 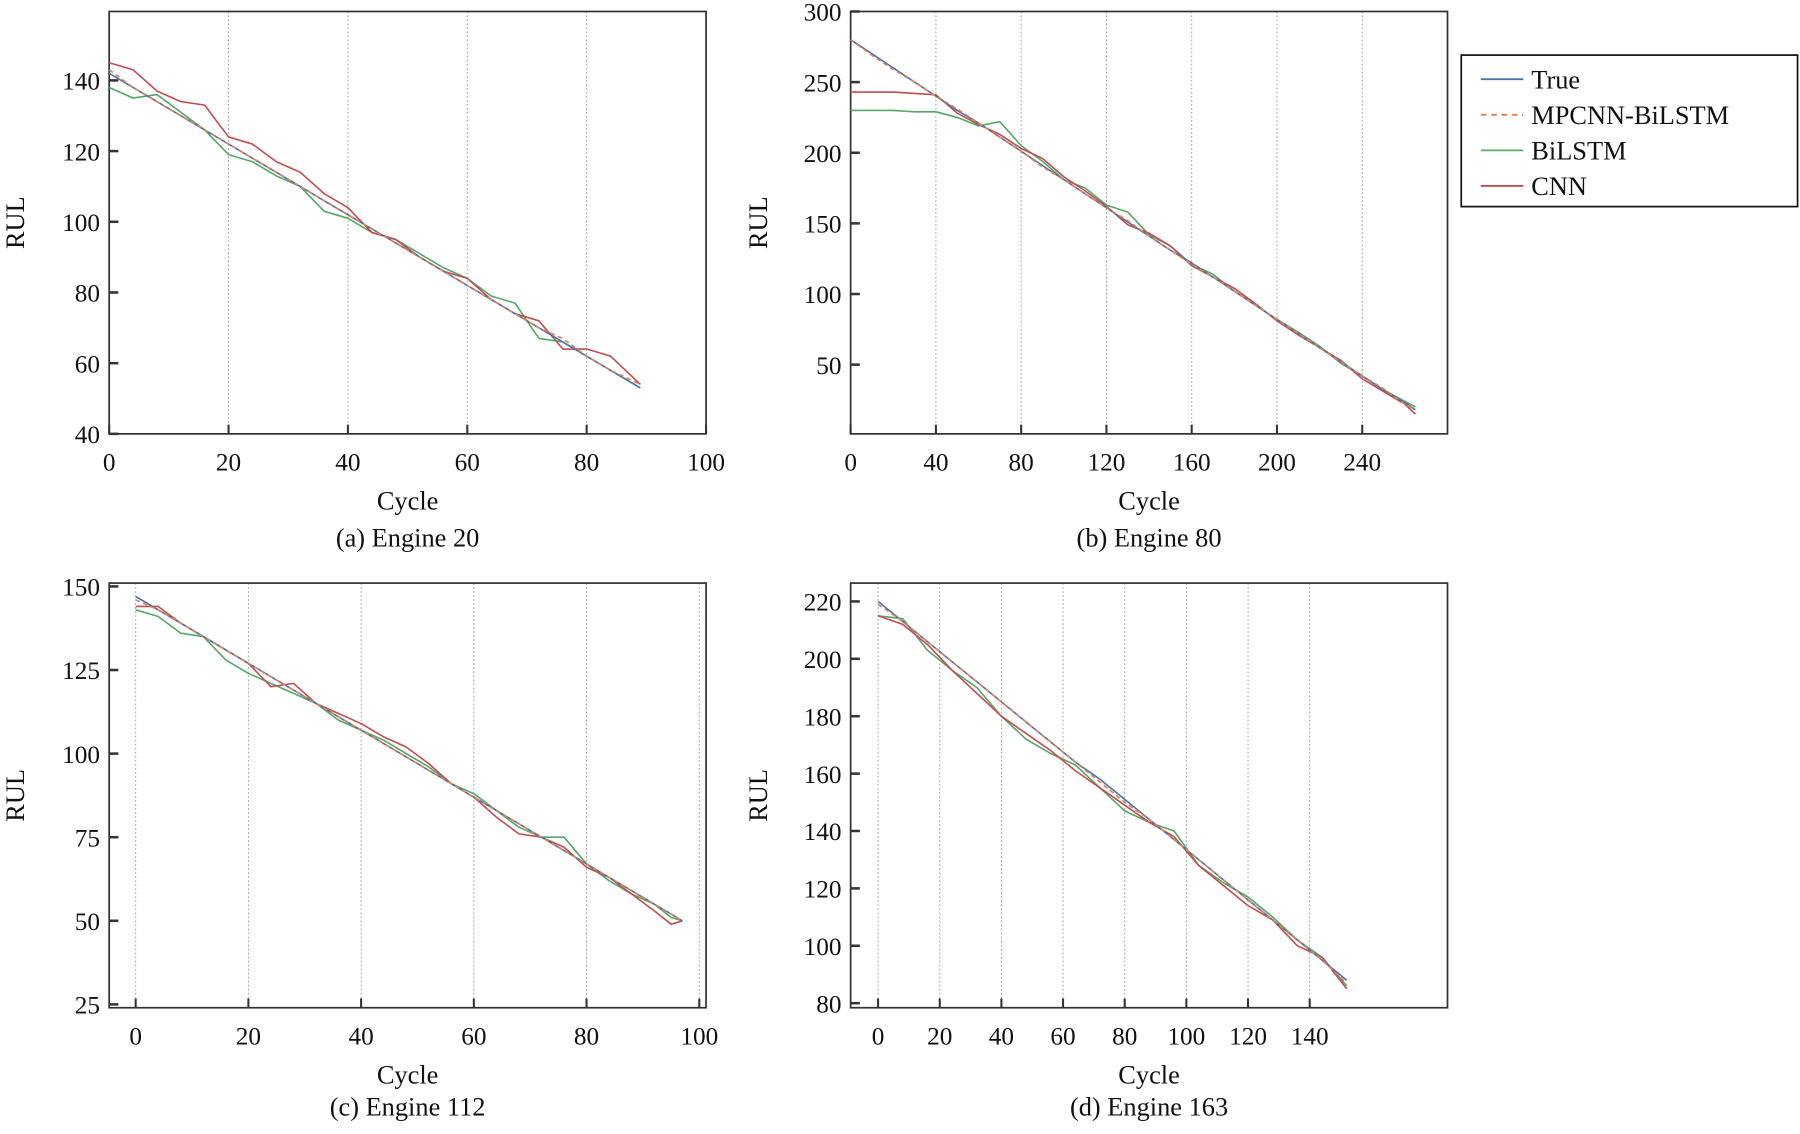 I want to click on legend-label-mpcnn-bilstm: MPCNN-BiLSTM, so click(x=1630, y=115).